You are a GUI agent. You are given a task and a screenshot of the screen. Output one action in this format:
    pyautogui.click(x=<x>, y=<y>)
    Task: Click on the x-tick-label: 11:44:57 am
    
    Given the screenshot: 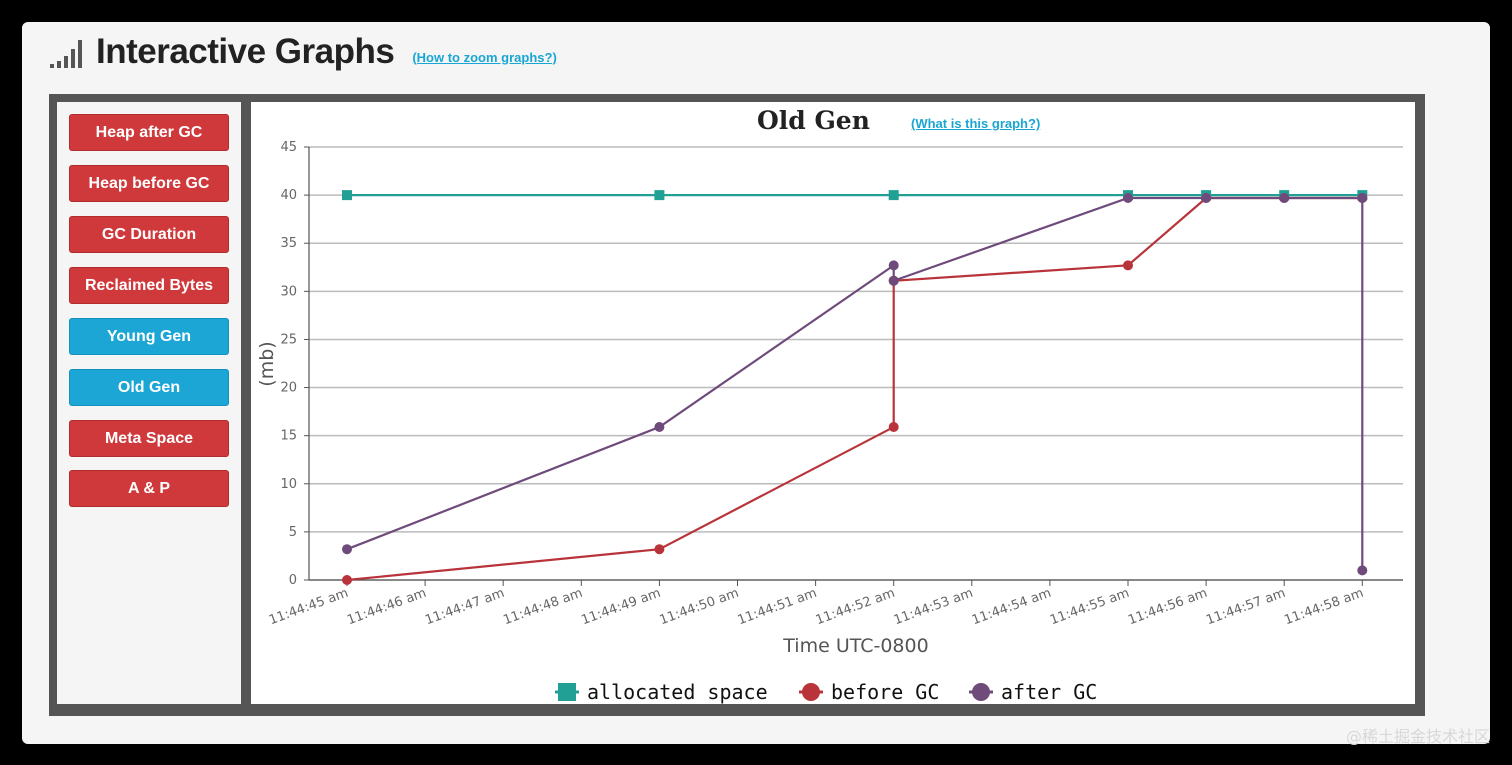 What is the action you would take?
    pyautogui.click(x=1245, y=607)
    